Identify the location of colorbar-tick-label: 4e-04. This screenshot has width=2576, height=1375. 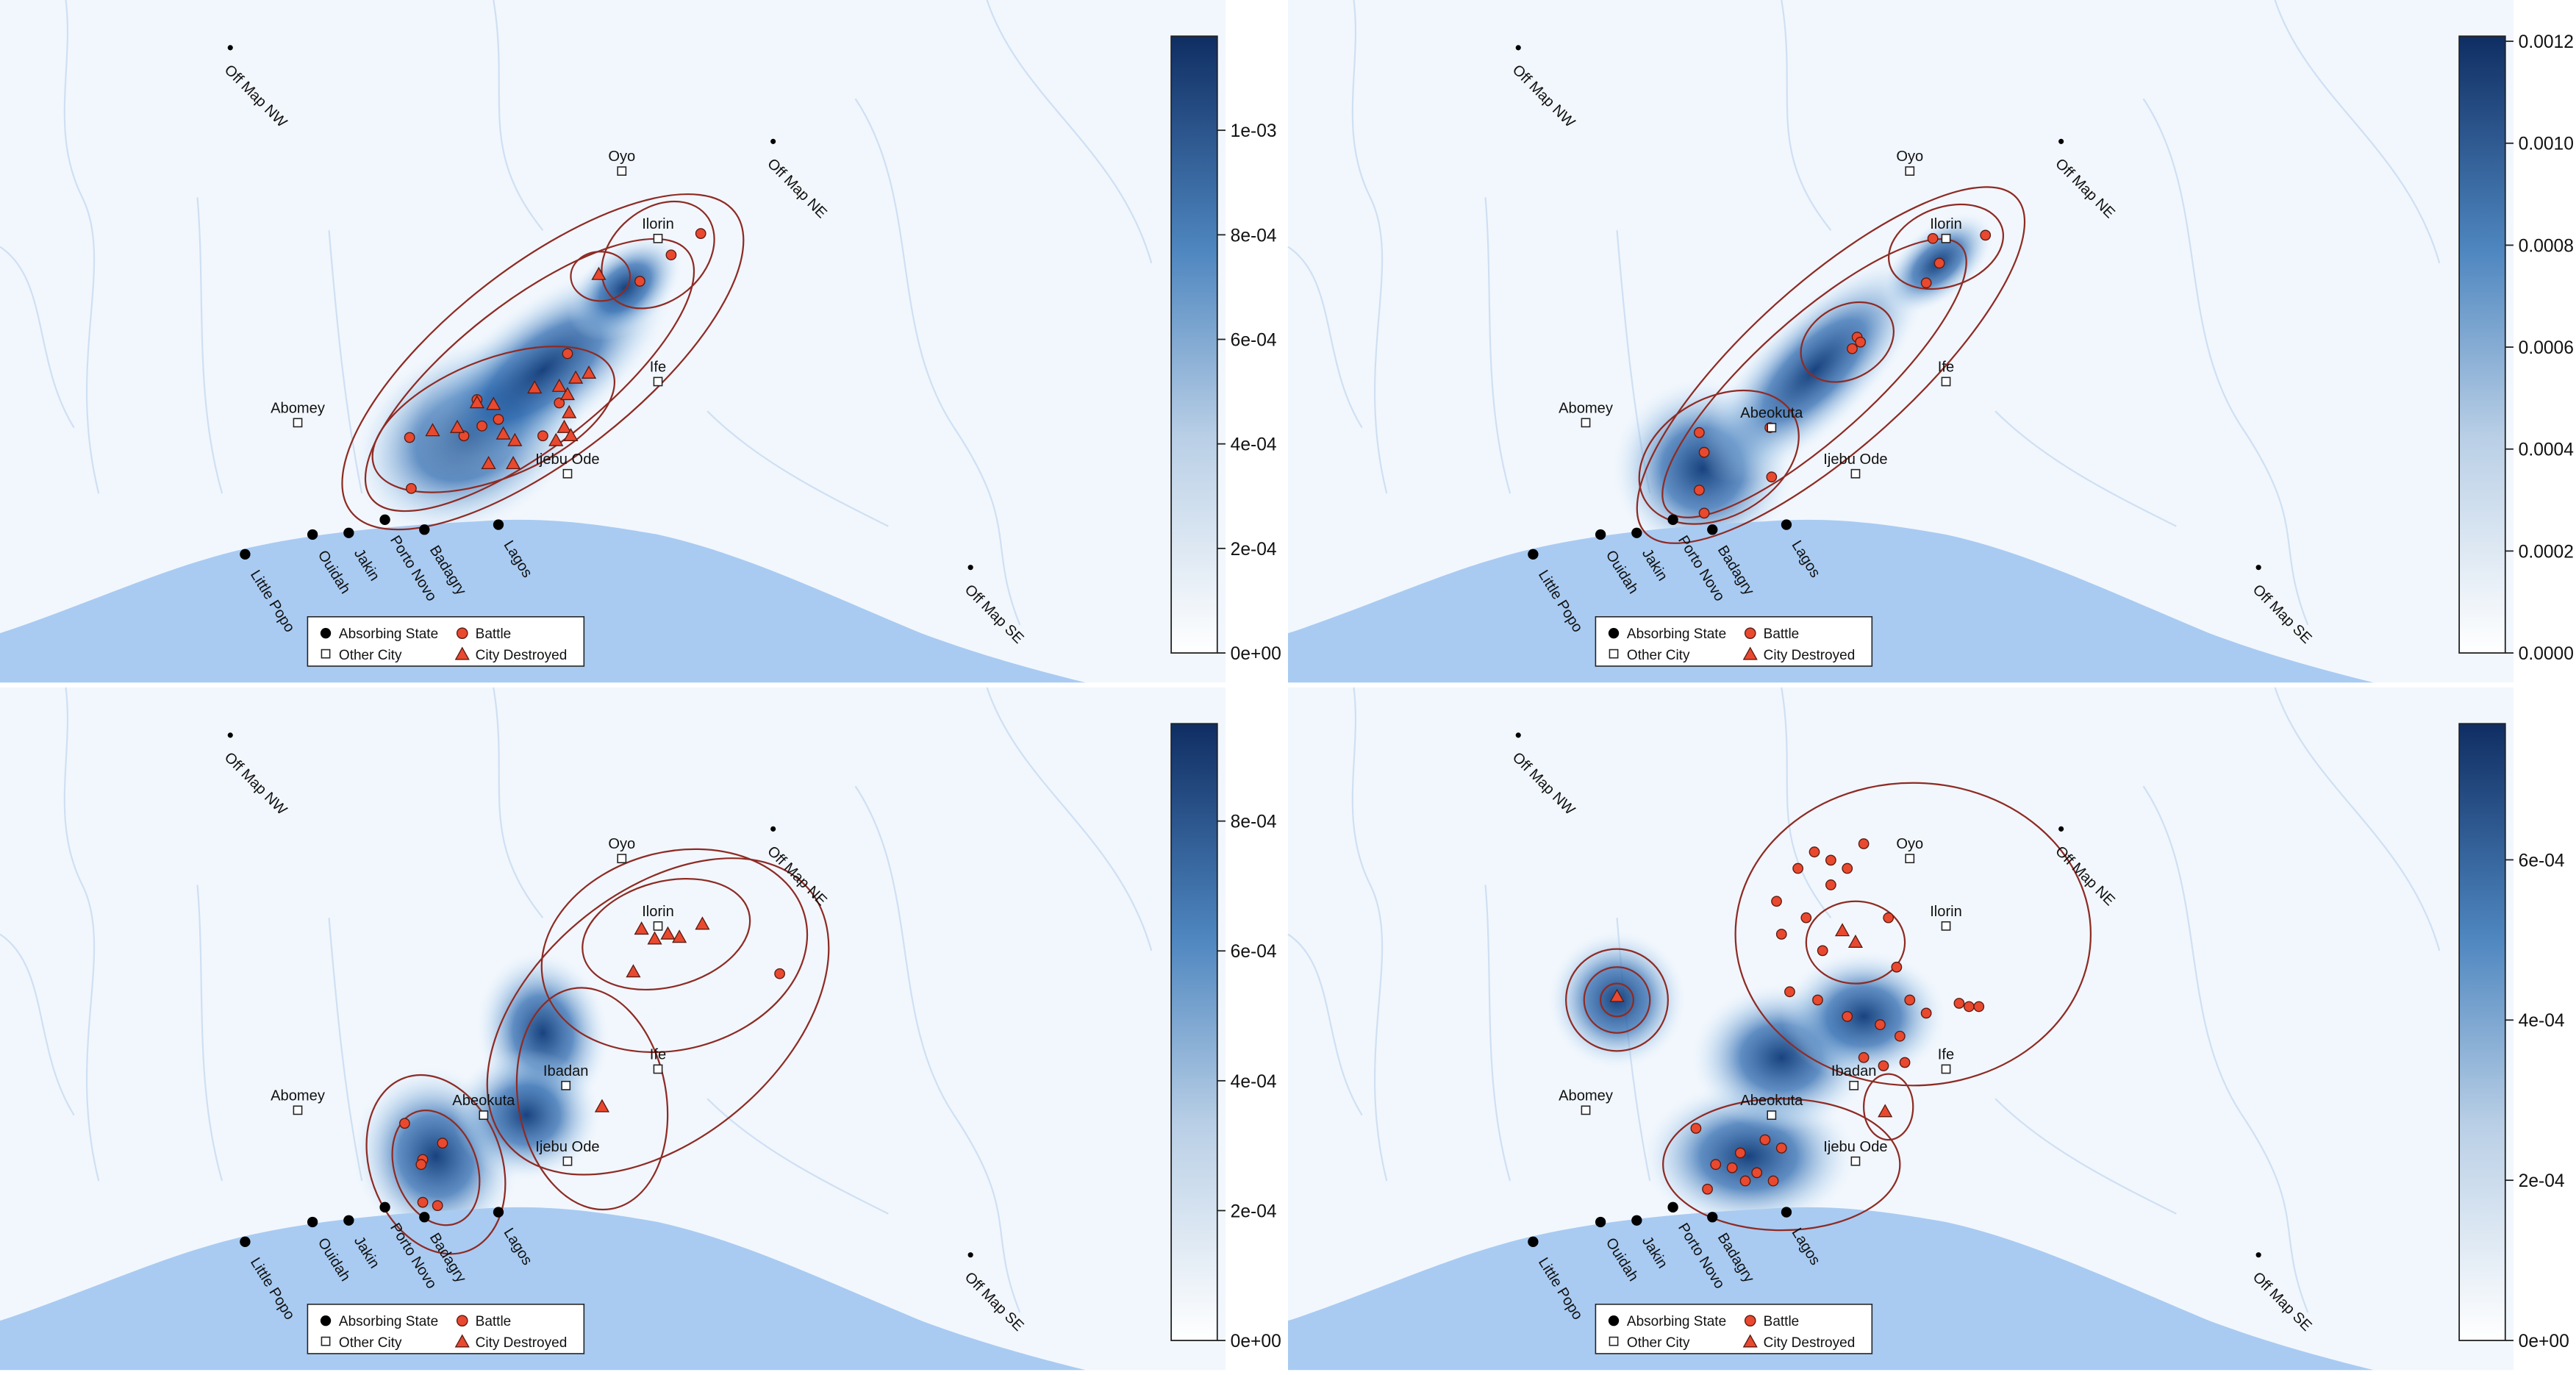
(1254, 1082).